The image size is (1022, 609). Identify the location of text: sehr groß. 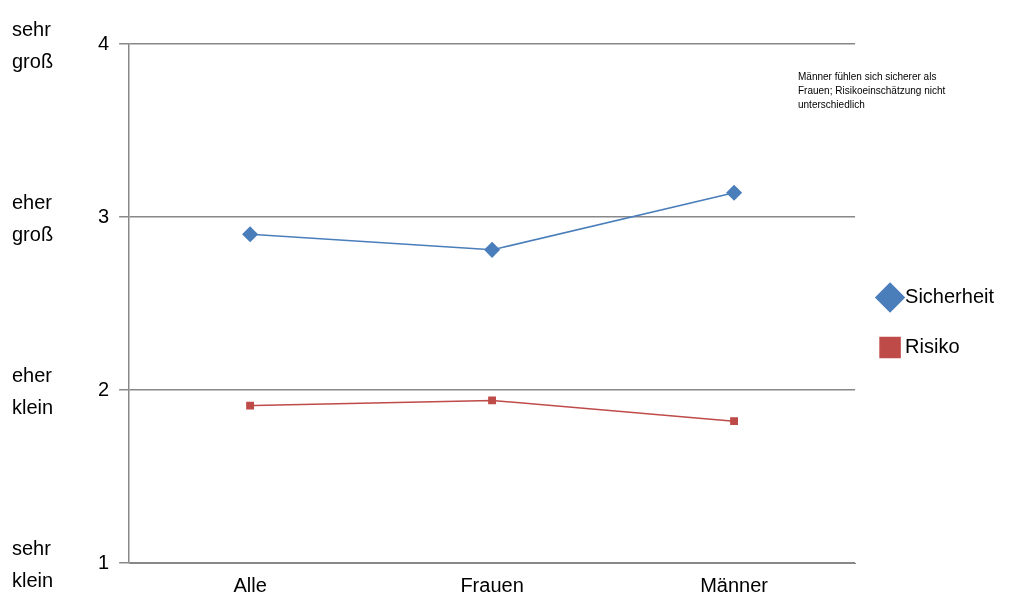
(33, 44).